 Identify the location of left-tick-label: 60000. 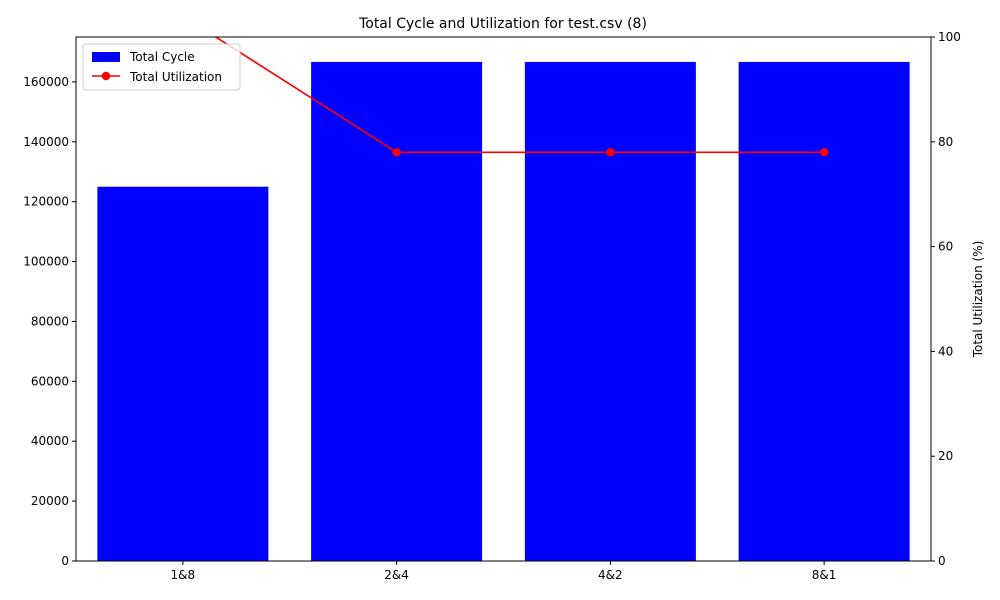
(50, 381).